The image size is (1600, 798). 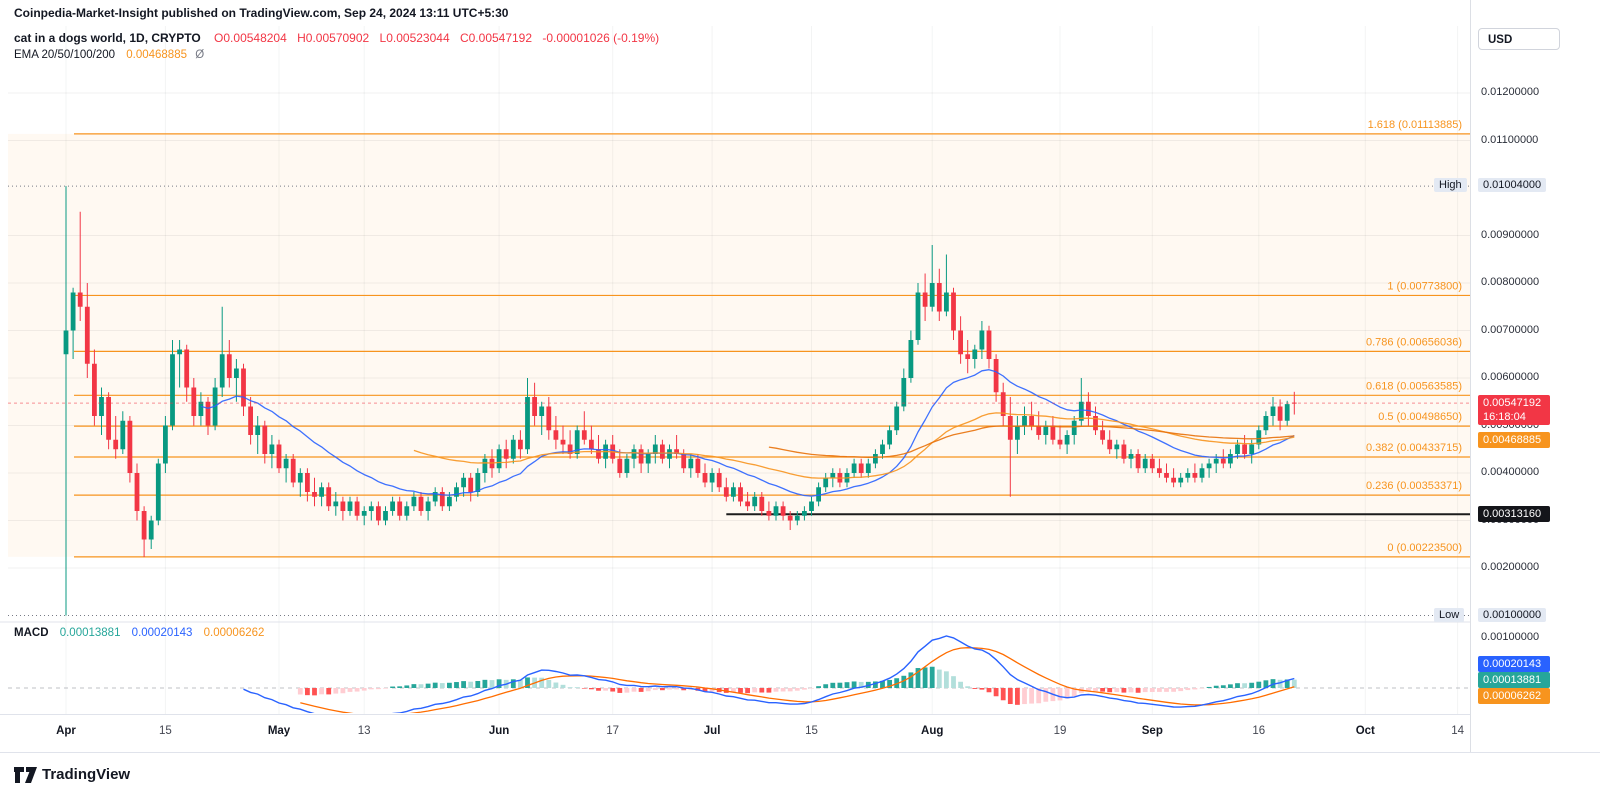 What do you see at coordinates (86, 774) in the screenshot?
I see `tradingview-logo: TradingView` at bounding box center [86, 774].